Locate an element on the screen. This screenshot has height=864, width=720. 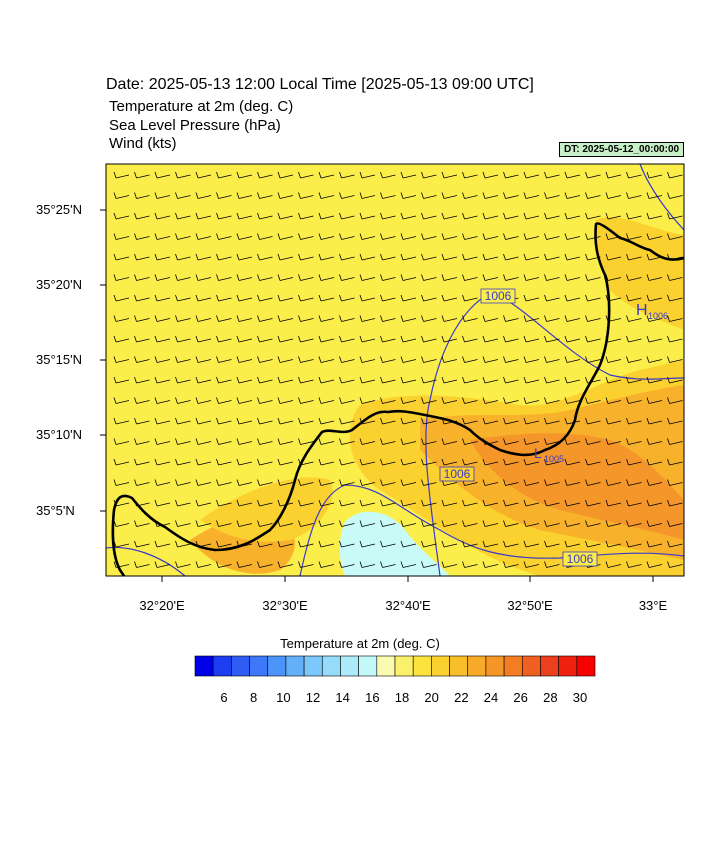
field-pressure-label: Sea Level Pressure (hPa) is located at coordinates (195, 125).